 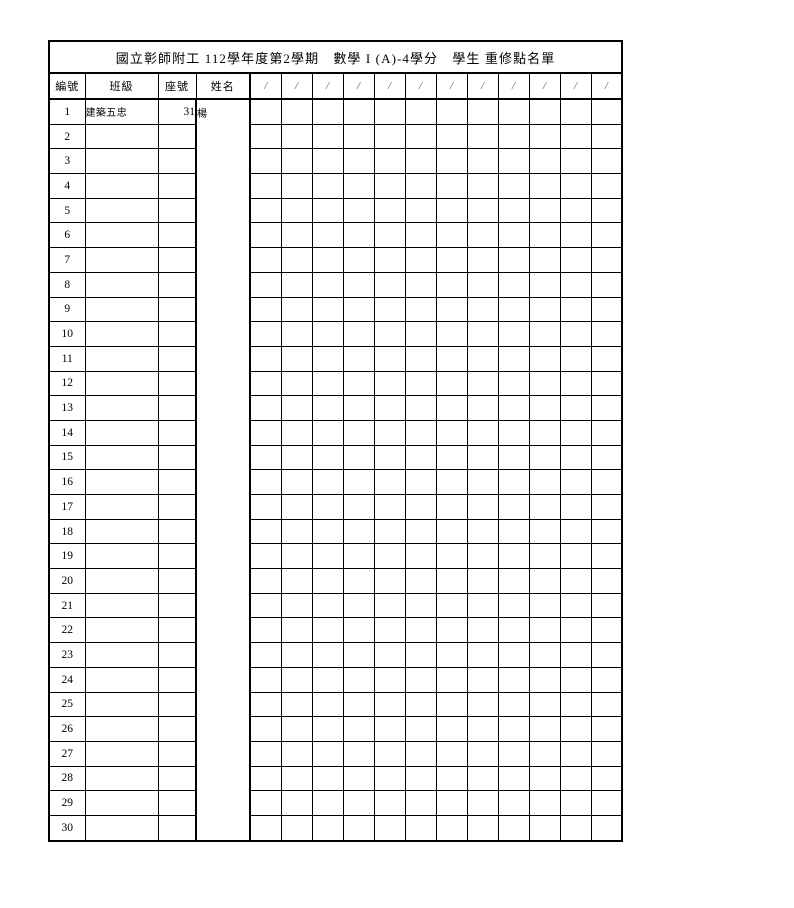 I want to click on column-header-date-2: /, so click(x=296, y=86).